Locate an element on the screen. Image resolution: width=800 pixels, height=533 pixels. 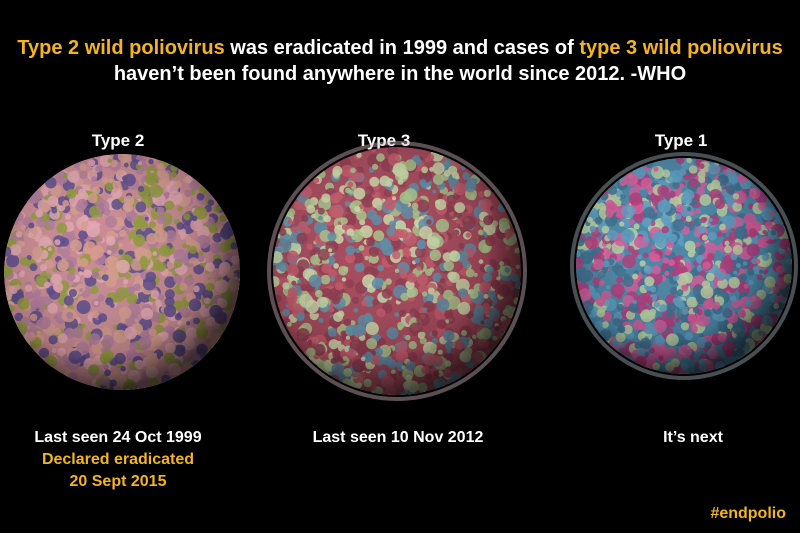
virus-glow is located at coordinates (684, 266).